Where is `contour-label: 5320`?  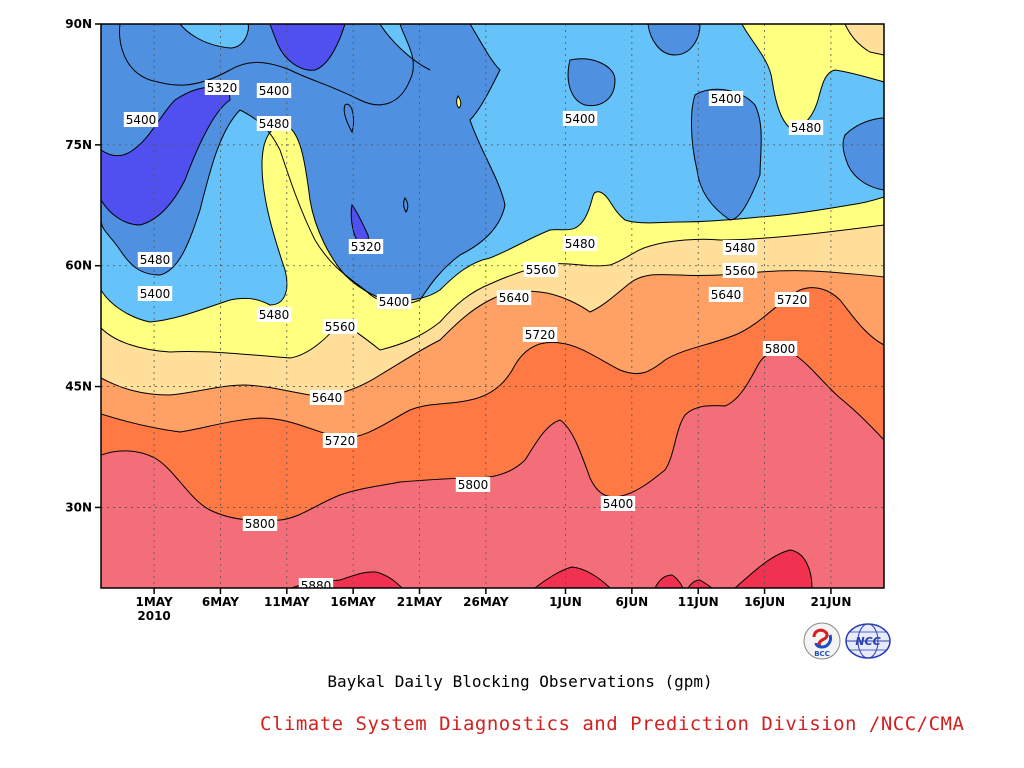
contour-label: 5320 is located at coordinates (222, 87).